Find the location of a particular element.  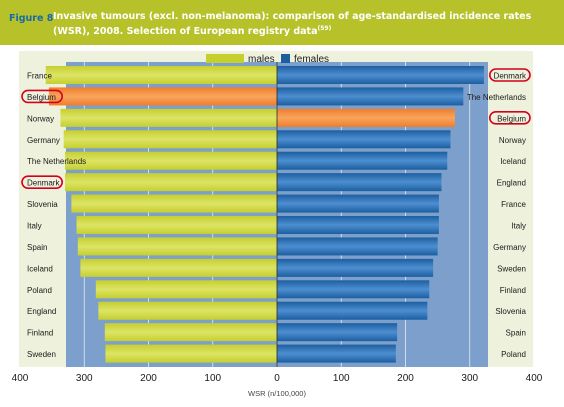

bar-males-italy is located at coordinates (176, 225).